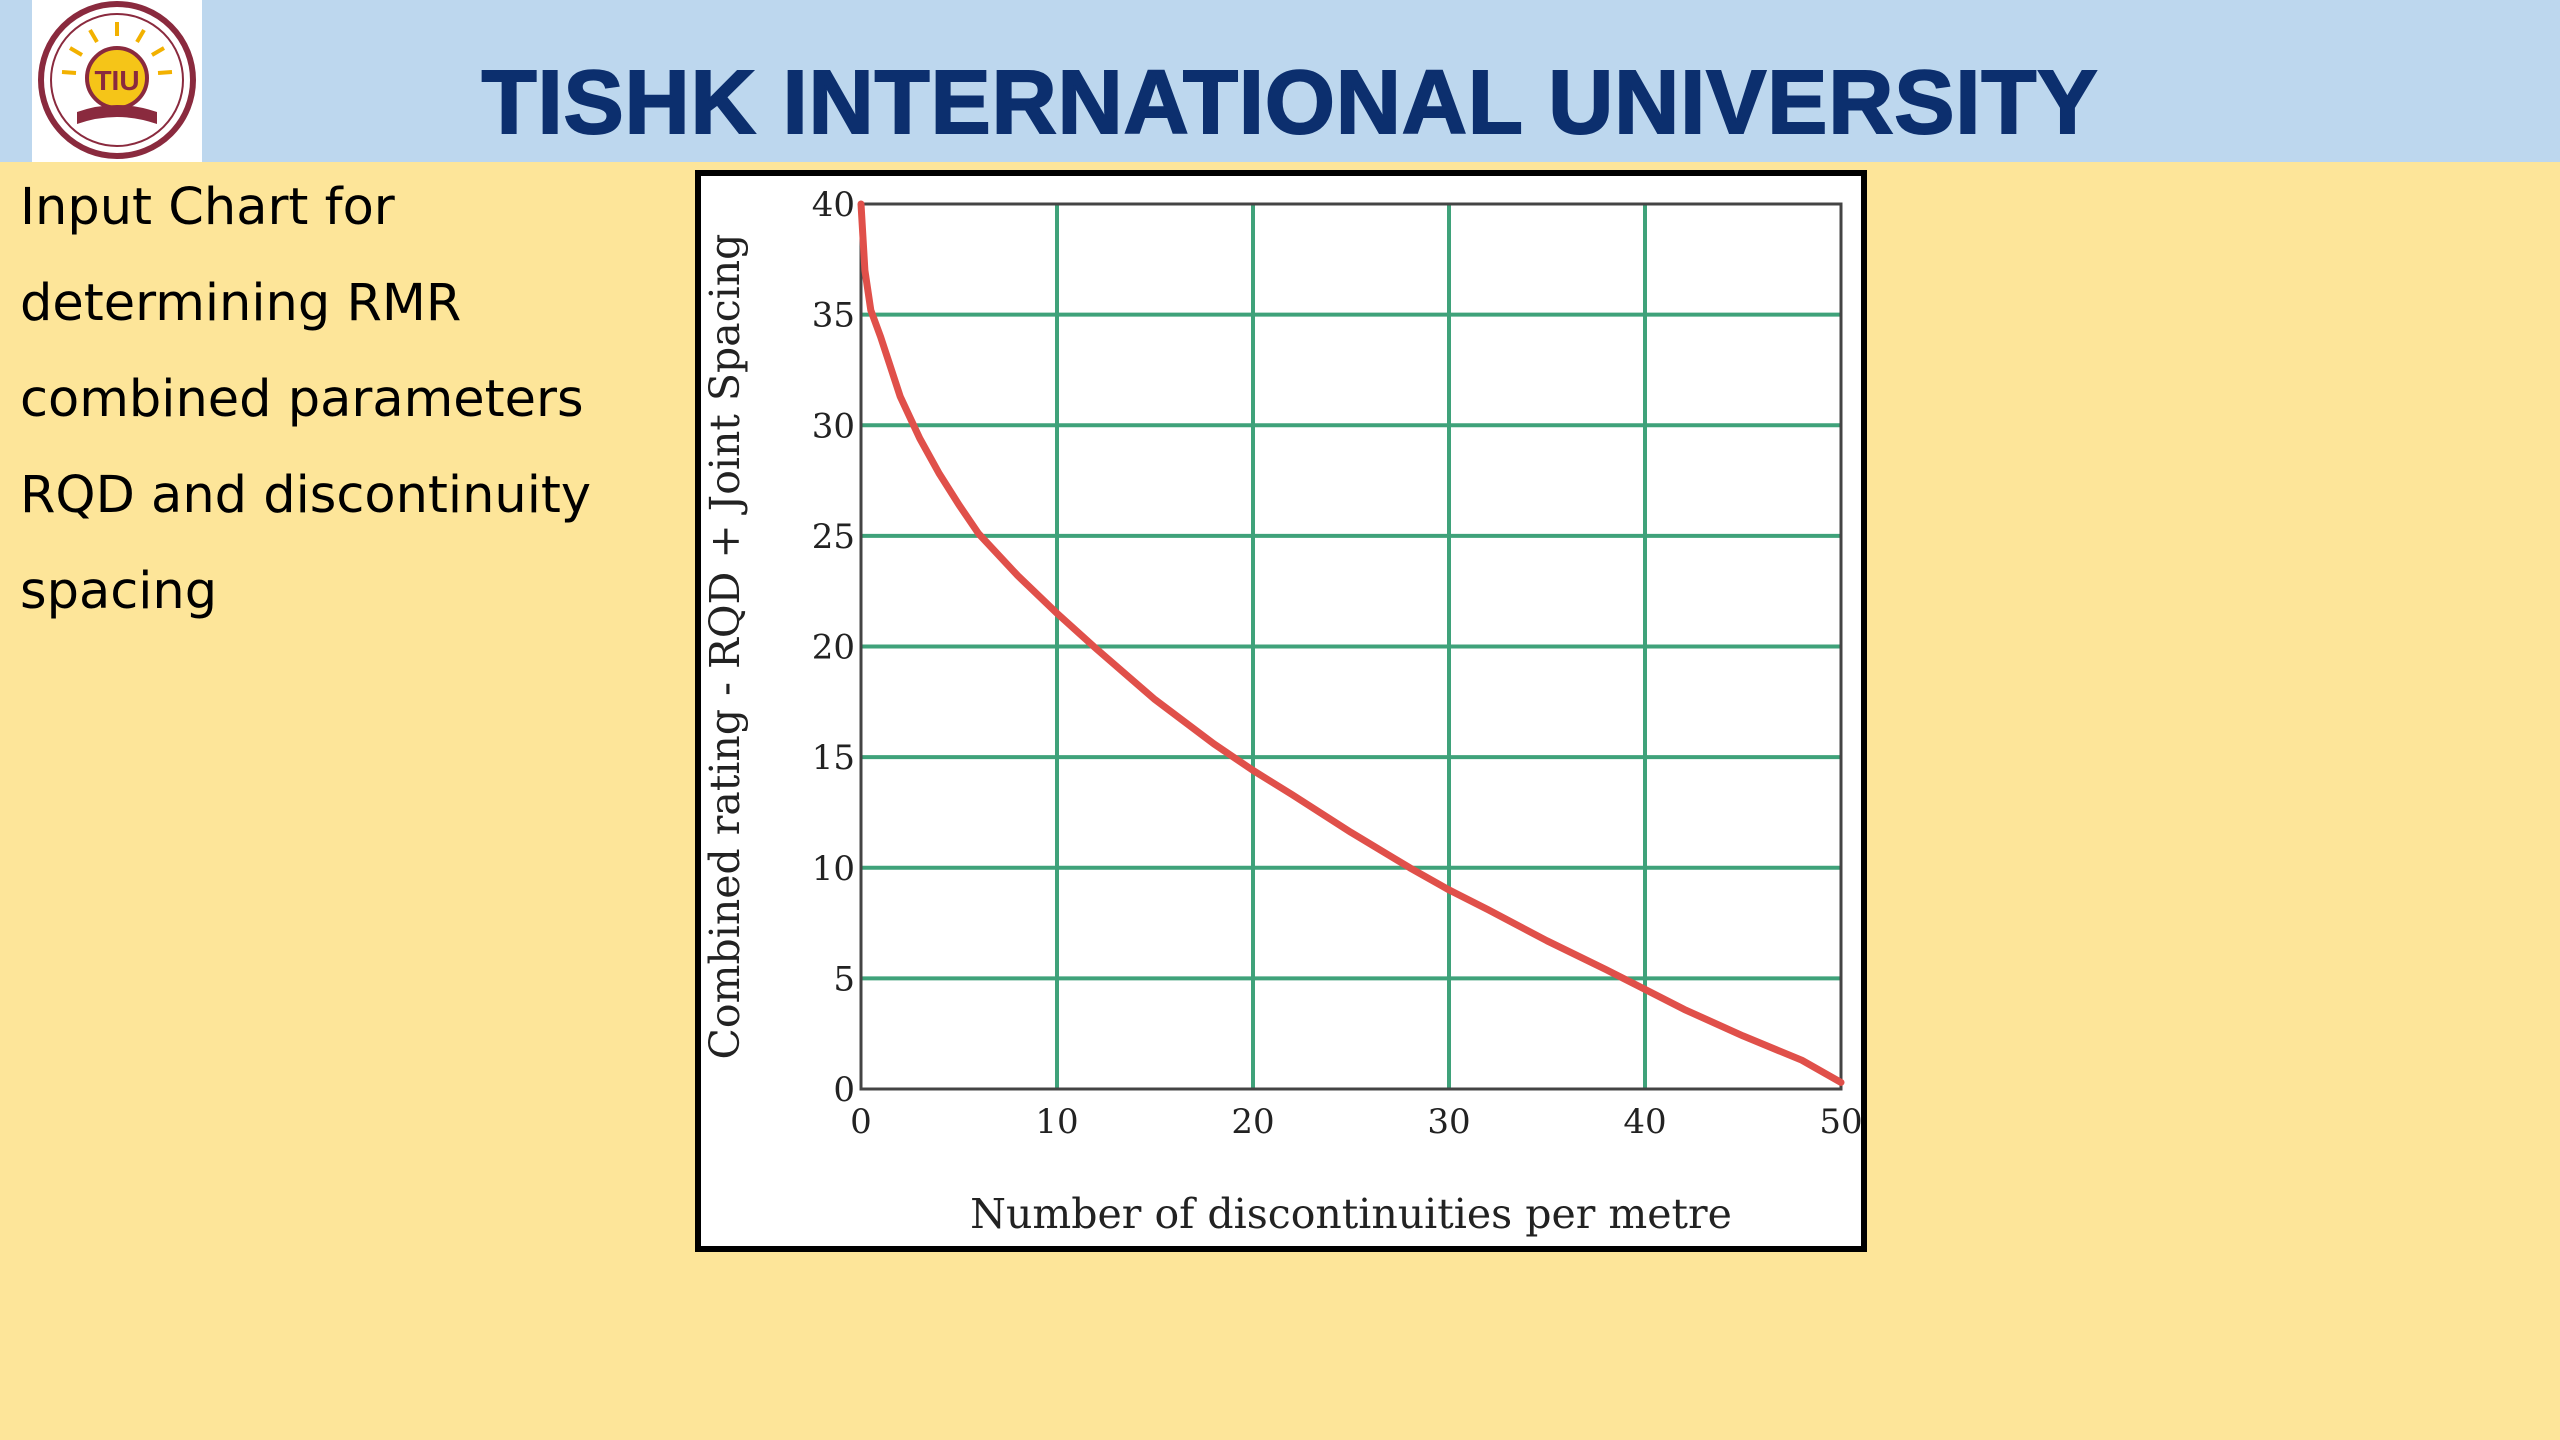  What do you see at coordinates (844, 1090) in the screenshot?
I see `y-tick-label: 0` at bounding box center [844, 1090].